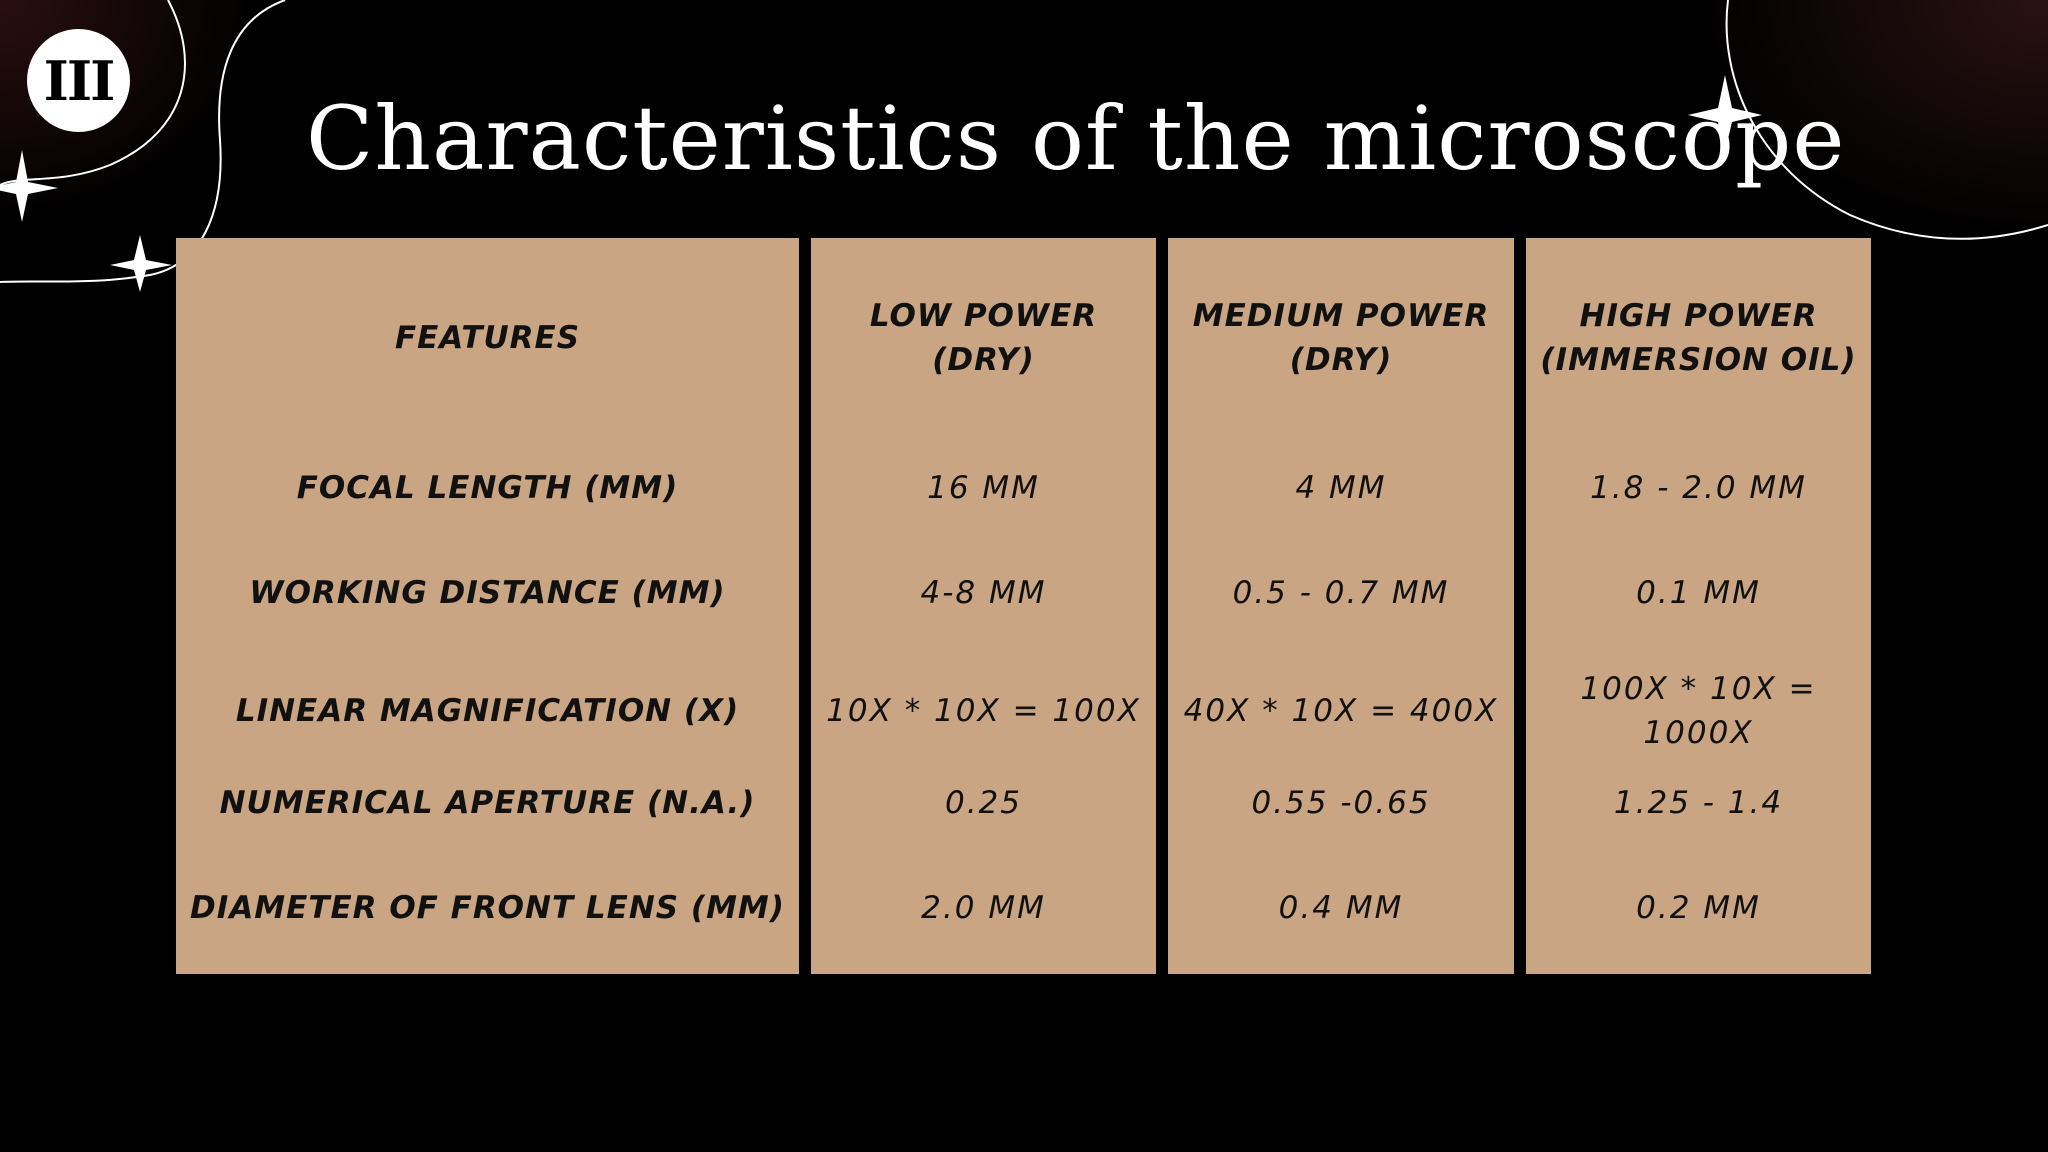 This screenshot has width=2048, height=1152. I want to click on high-magnification: 100X * 10X = 1000X, so click(1698, 711).